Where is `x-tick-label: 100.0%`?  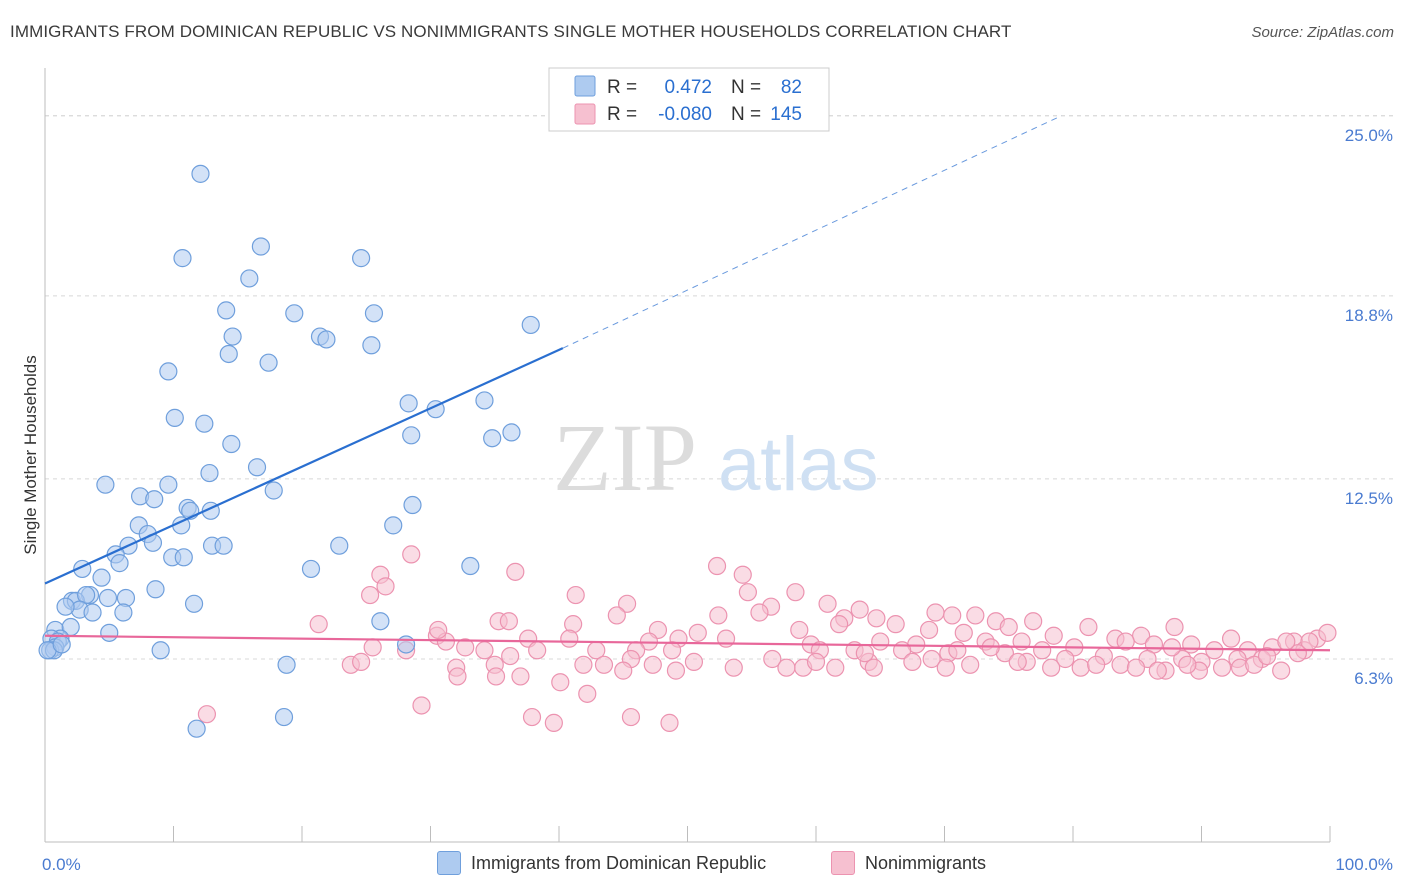 x-tick-label: 100.0% is located at coordinates (1364, 864).